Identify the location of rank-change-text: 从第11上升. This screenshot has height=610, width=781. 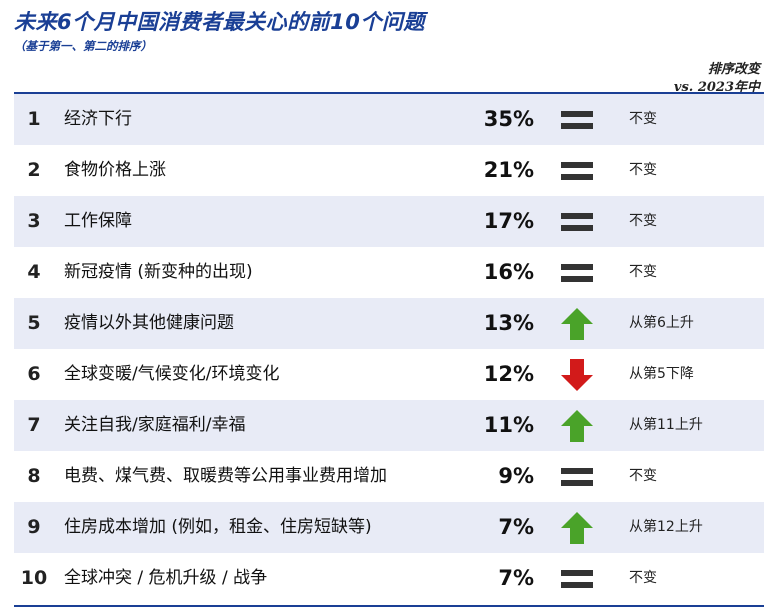
(666, 425).